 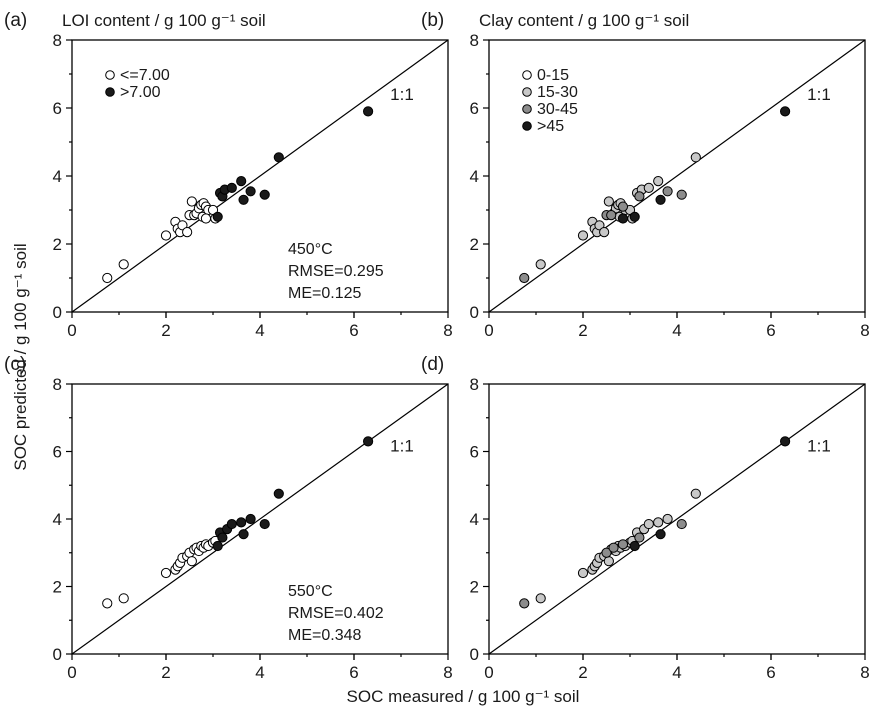 I want to click on x-tick-label-c: 6, so click(x=353, y=672).